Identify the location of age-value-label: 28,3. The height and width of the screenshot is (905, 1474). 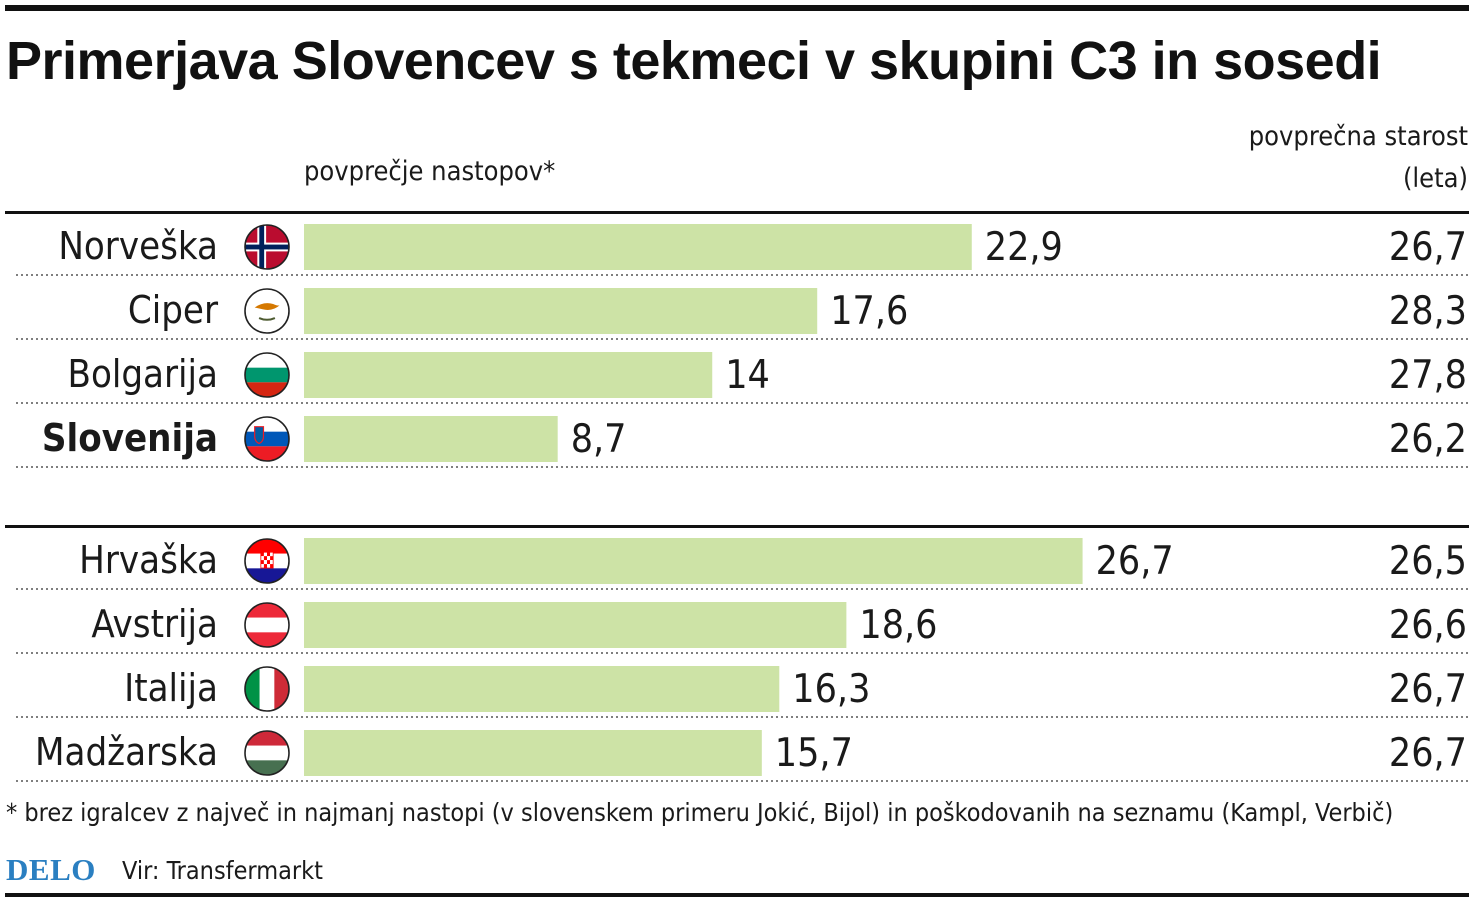
(1428, 311).